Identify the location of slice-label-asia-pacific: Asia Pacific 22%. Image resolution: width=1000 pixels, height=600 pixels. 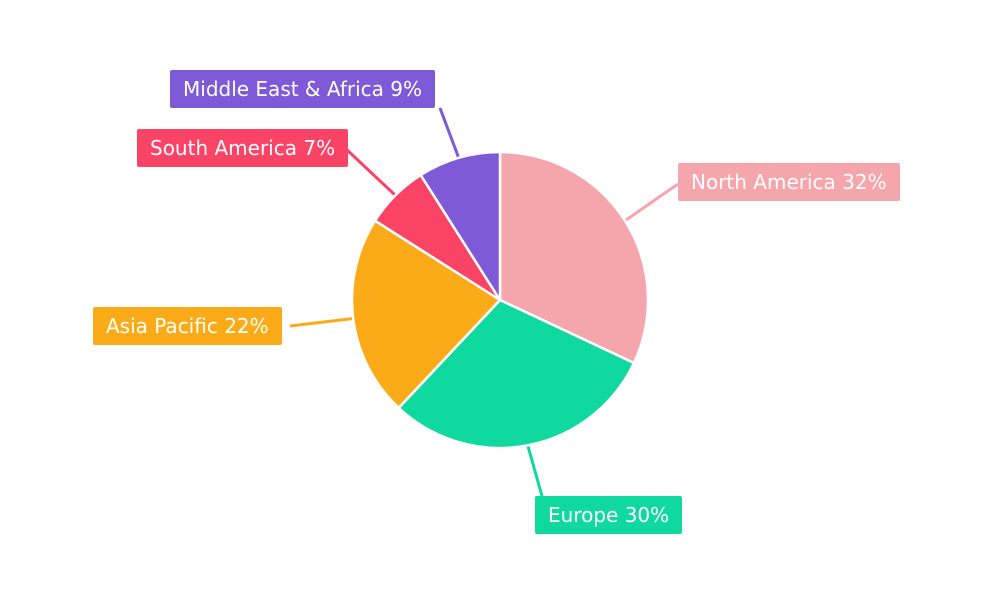
(187, 326).